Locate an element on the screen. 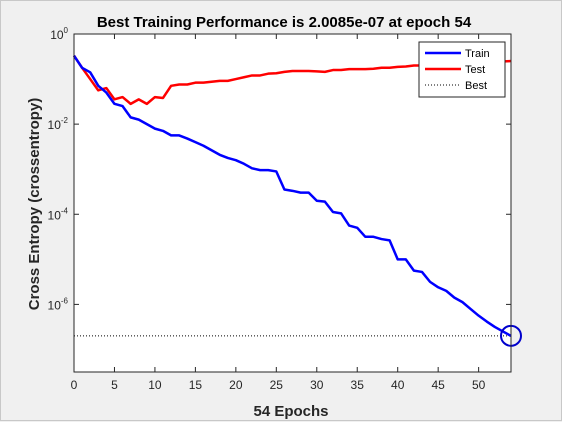  x-tick-label: 20 is located at coordinates (236, 385).